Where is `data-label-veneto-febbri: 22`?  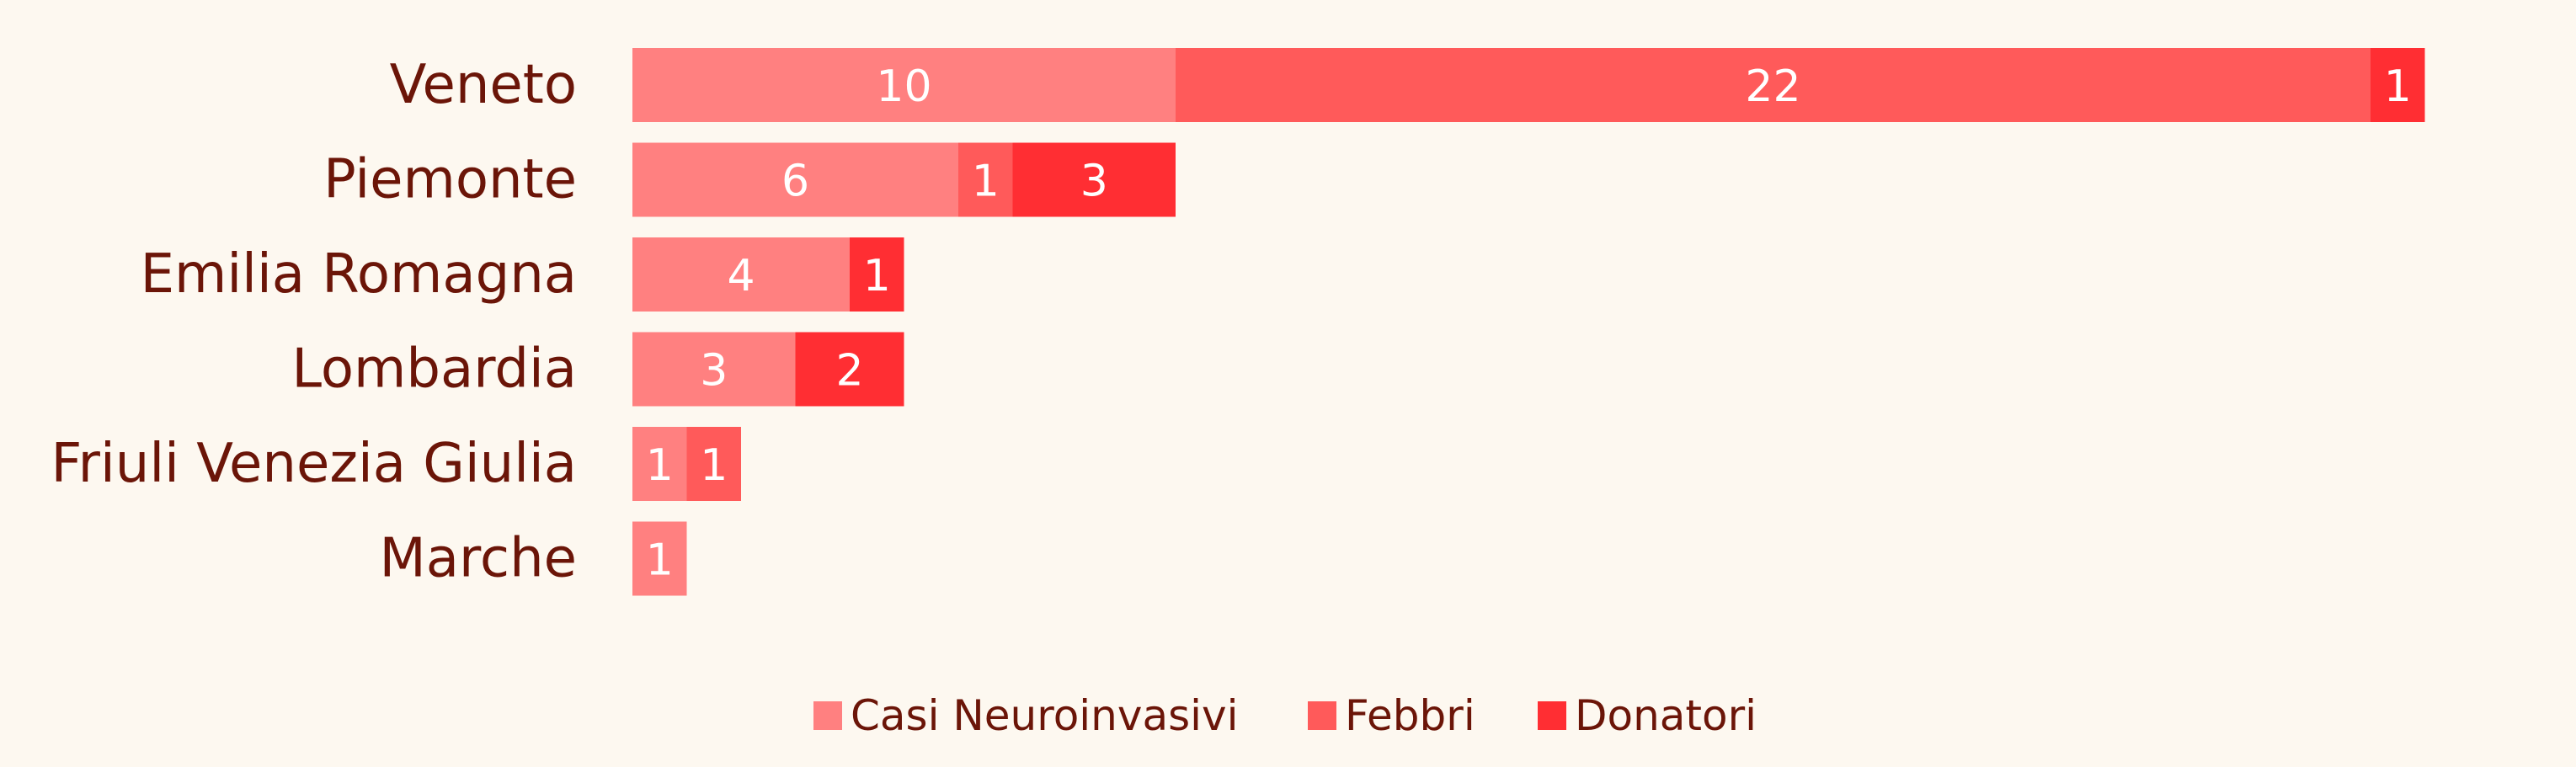
data-label-veneto-febbri: 22 is located at coordinates (1772, 86).